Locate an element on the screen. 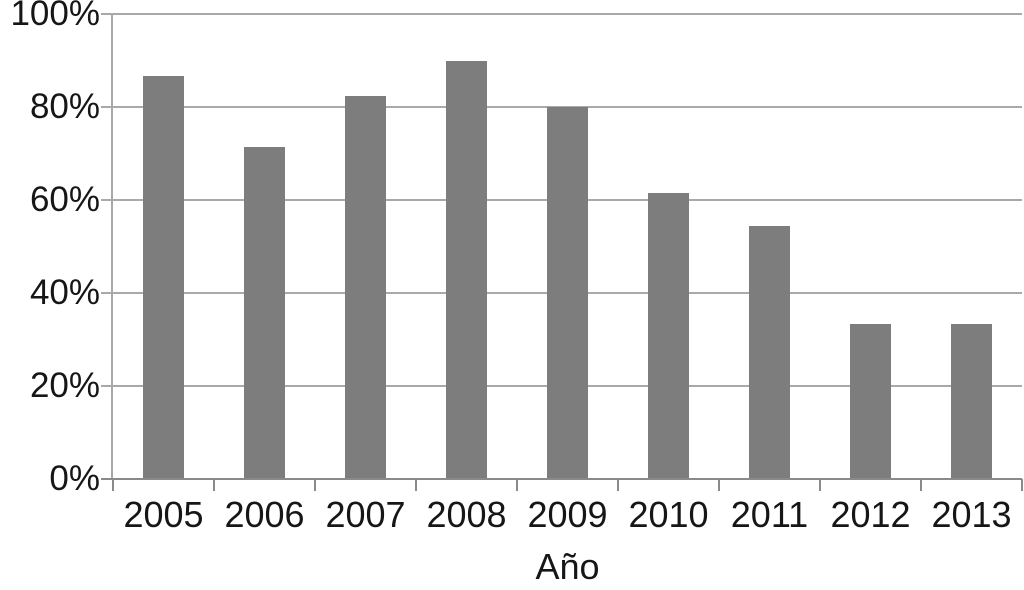 This screenshot has width=1024, height=590. bar-2009 is located at coordinates (567, 293).